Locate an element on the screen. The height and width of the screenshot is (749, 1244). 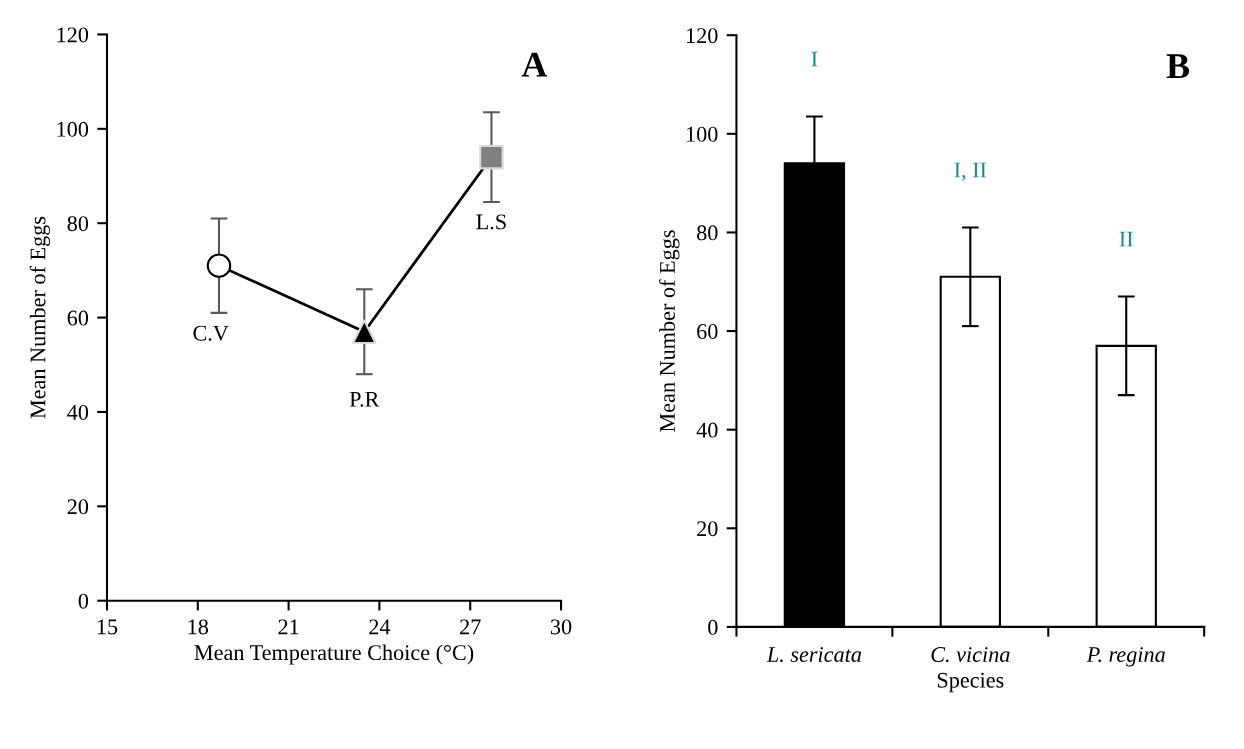
annotation: I is located at coordinates (814, 59).